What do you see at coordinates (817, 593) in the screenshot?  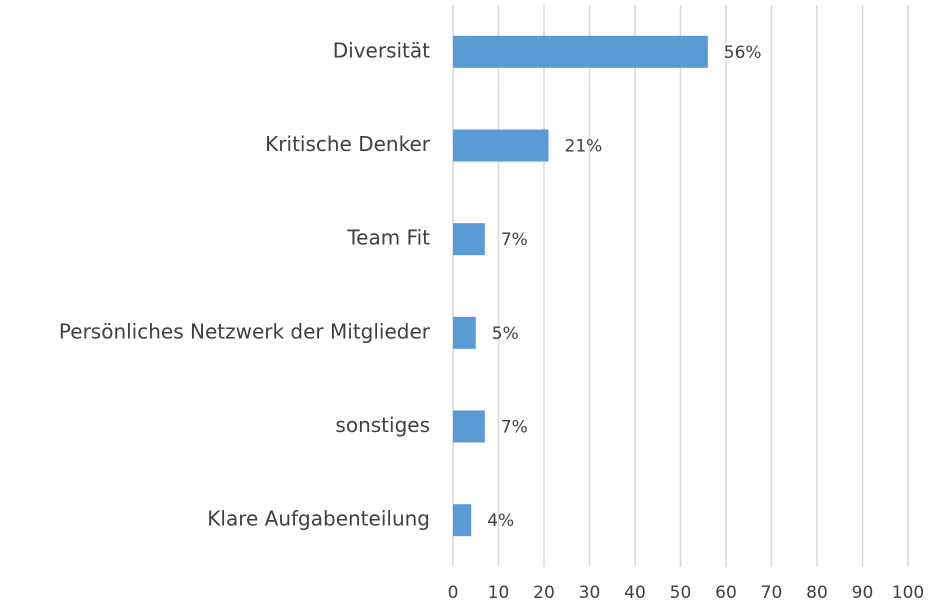 I see `x-tick-label: 80` at bounding box center [817, 593].